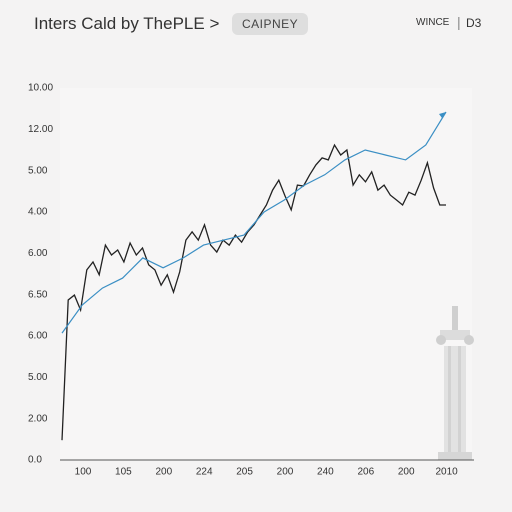 This screenshot has height=512, width=512. I want to click on y-tick-label: 0.0, so click(35, 460).